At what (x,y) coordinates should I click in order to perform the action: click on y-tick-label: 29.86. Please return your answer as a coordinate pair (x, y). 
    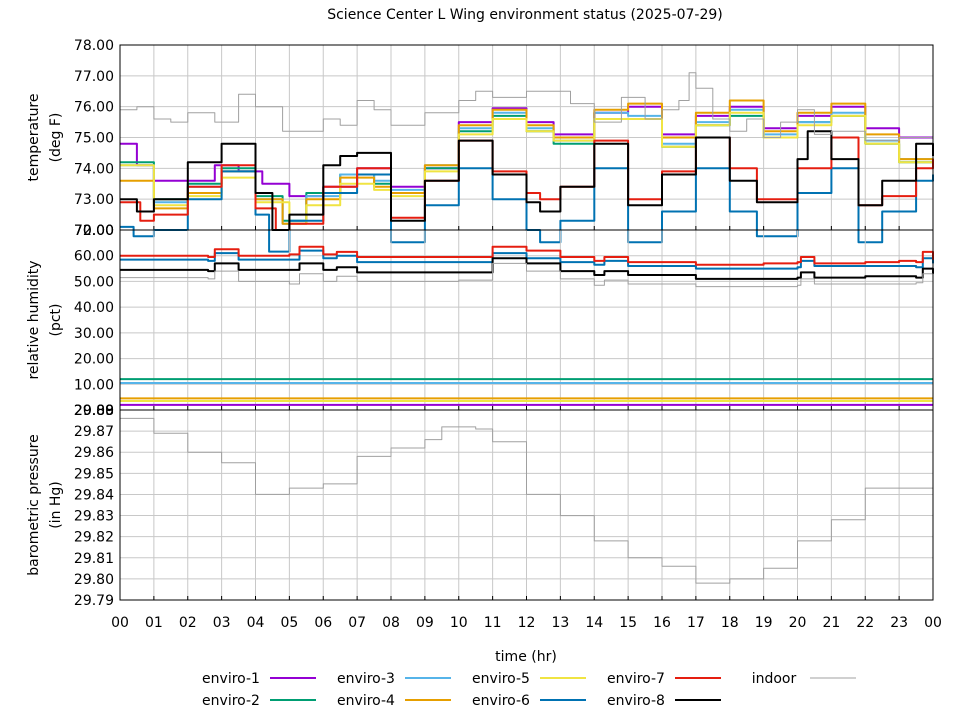
    Looking at the image, I should click on (94, 453).